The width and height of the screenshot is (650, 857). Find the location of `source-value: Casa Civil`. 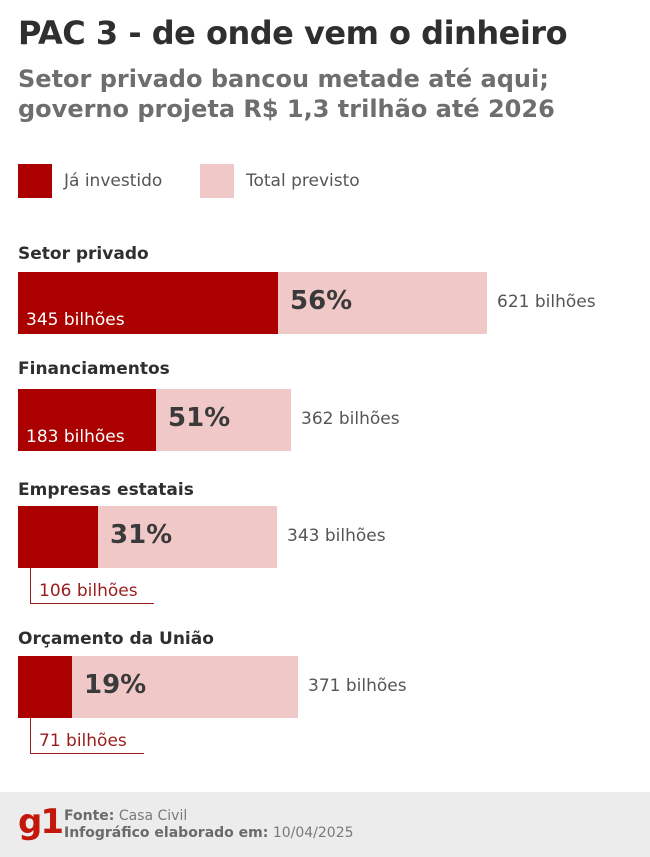

source-value: Casa Civil is located at coordinates (153, 816).